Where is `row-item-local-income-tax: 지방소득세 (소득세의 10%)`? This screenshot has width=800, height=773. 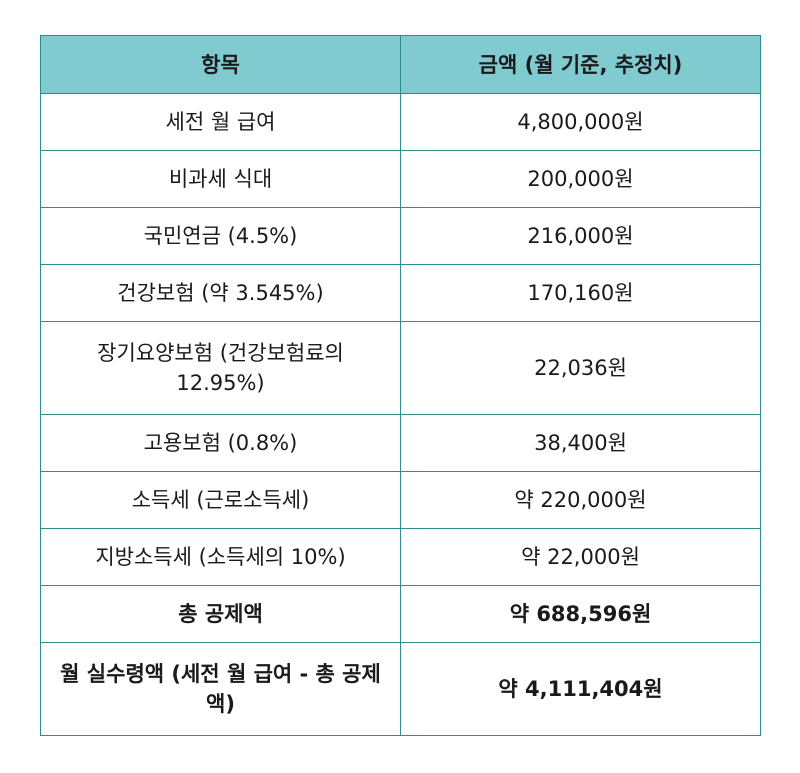
row-item-local-income-tax: 지방소득세 (소득세의 10%) is located at coordinates (220, 557).